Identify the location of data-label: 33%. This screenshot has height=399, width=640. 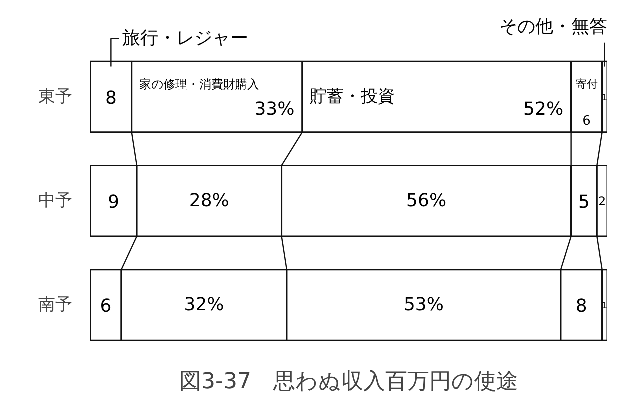
(274, 109).